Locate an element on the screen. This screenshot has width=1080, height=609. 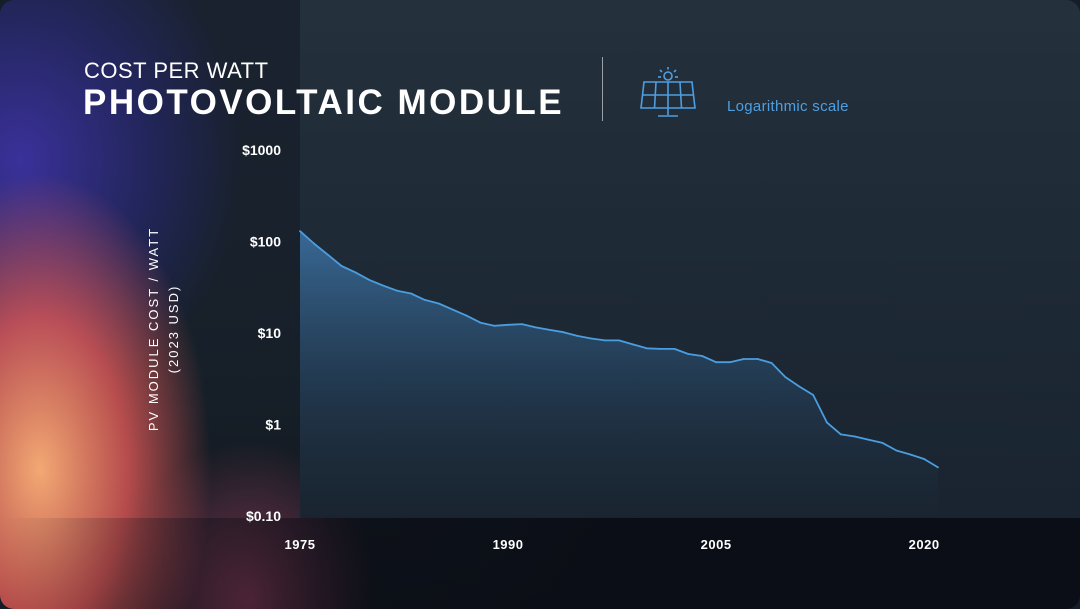
axis-band is located at coordinates (540, 563).